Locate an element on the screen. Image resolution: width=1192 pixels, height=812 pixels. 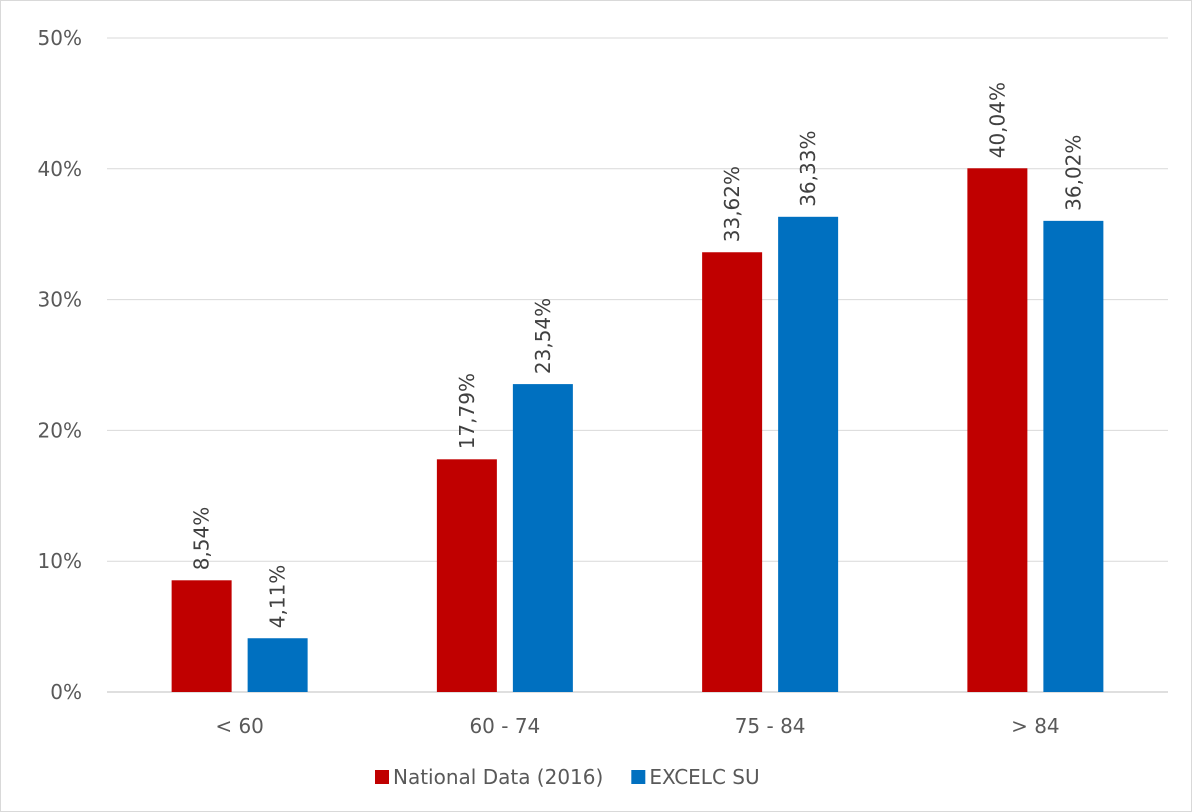
legend-label: EXCELC SU is located at coordinates (704, 777).